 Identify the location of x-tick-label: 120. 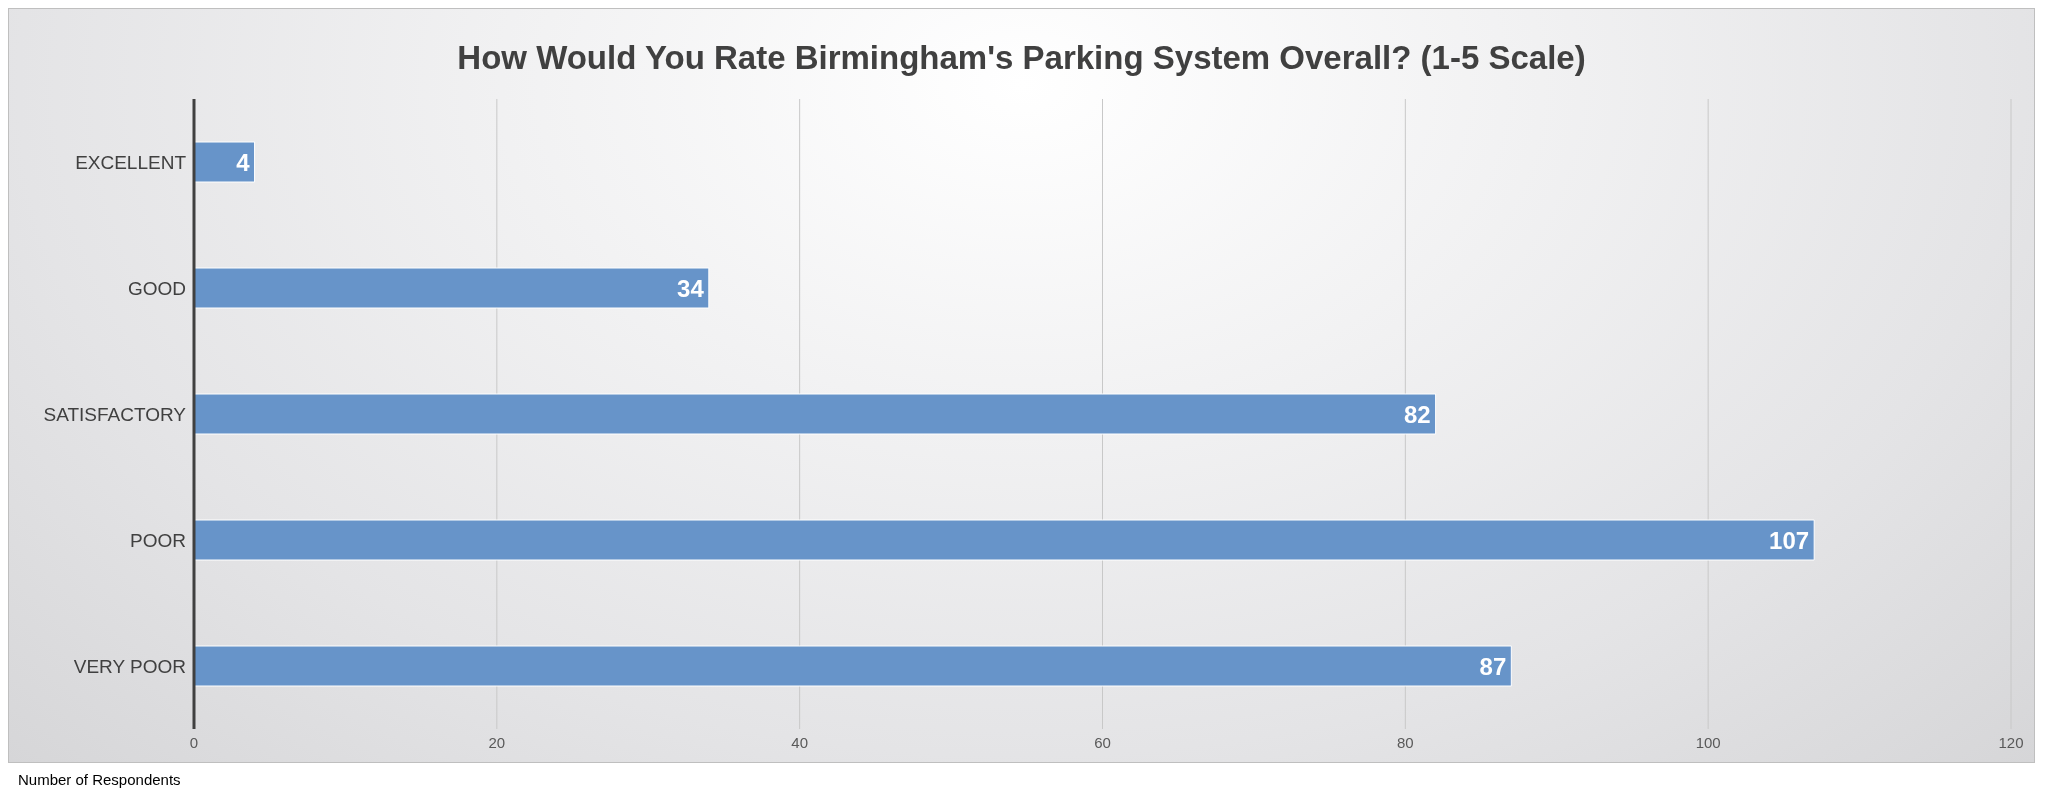
(2011, 742).